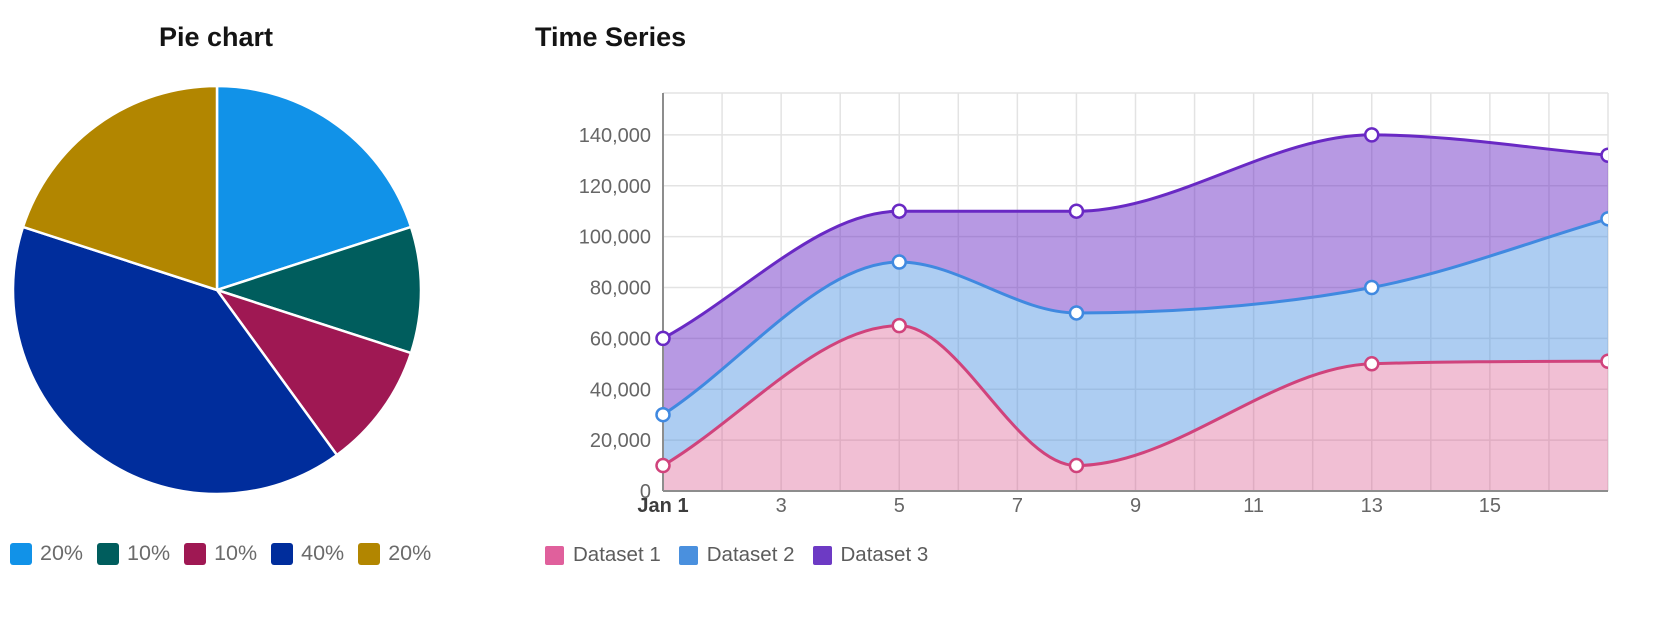 This screenshot has height=622, width=1672. I want to click on y-tick-label: 120,000, so click(615, 187).